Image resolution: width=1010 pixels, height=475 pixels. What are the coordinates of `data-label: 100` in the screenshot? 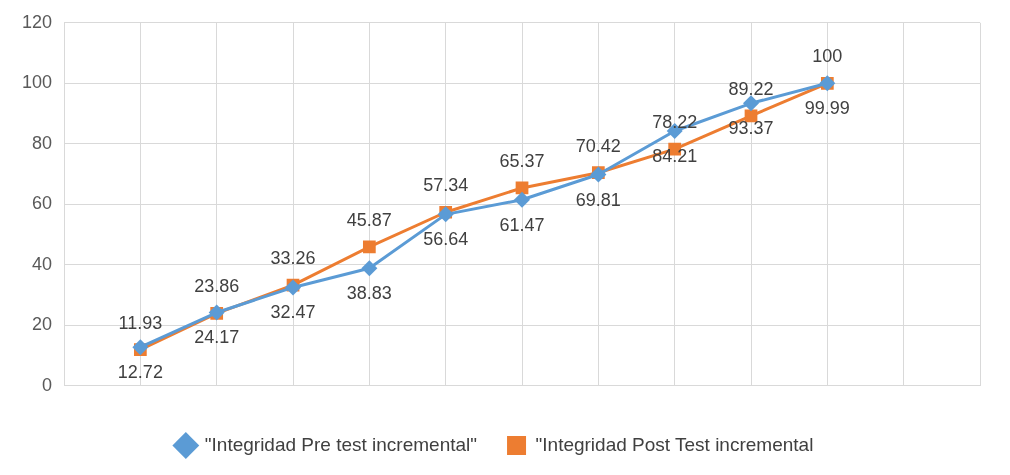 It's located at (827, 56).